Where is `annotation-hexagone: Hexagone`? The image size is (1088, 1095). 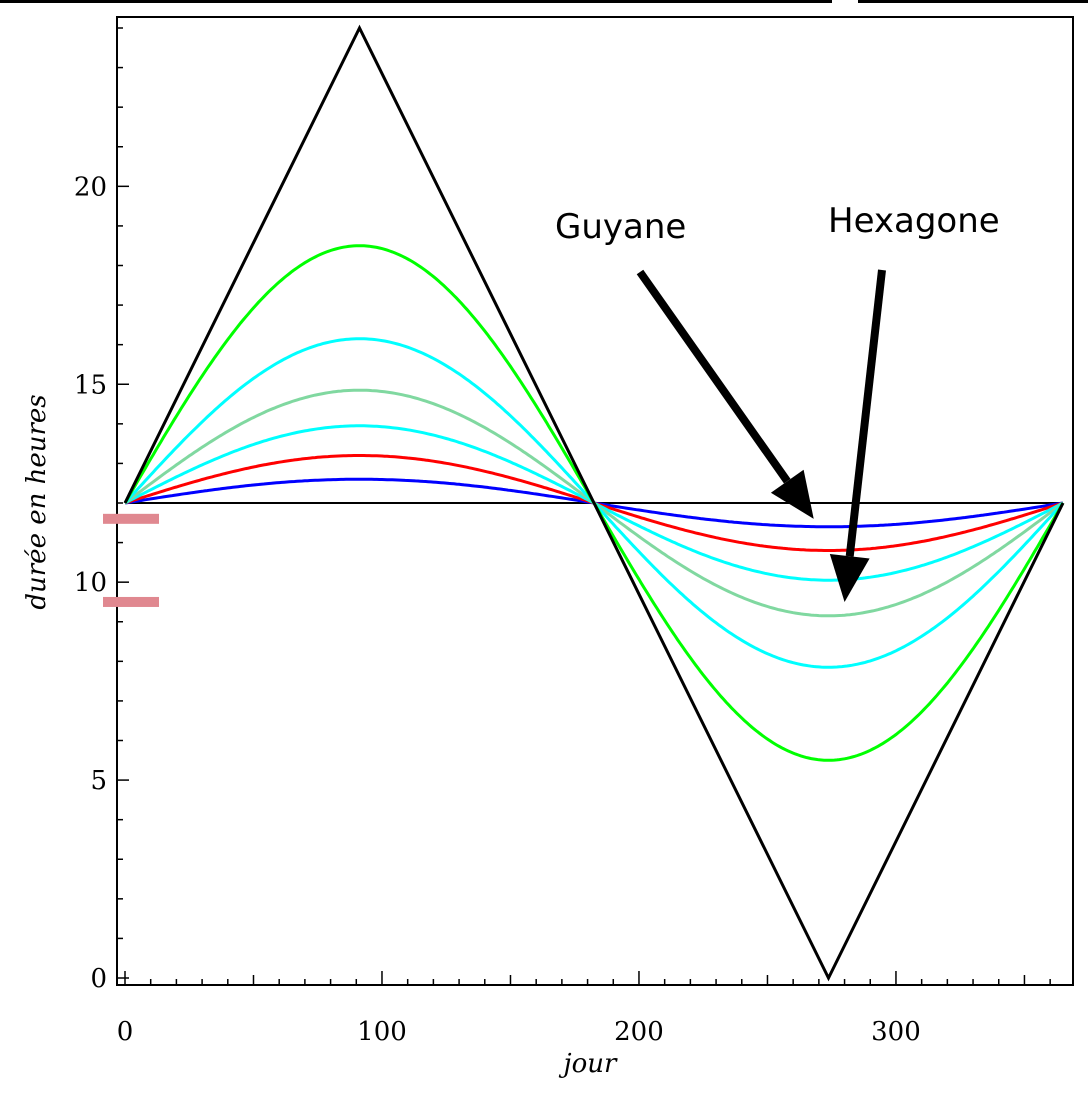 annotation-hexagone: Hexagone is located at coordinates (914, 221).